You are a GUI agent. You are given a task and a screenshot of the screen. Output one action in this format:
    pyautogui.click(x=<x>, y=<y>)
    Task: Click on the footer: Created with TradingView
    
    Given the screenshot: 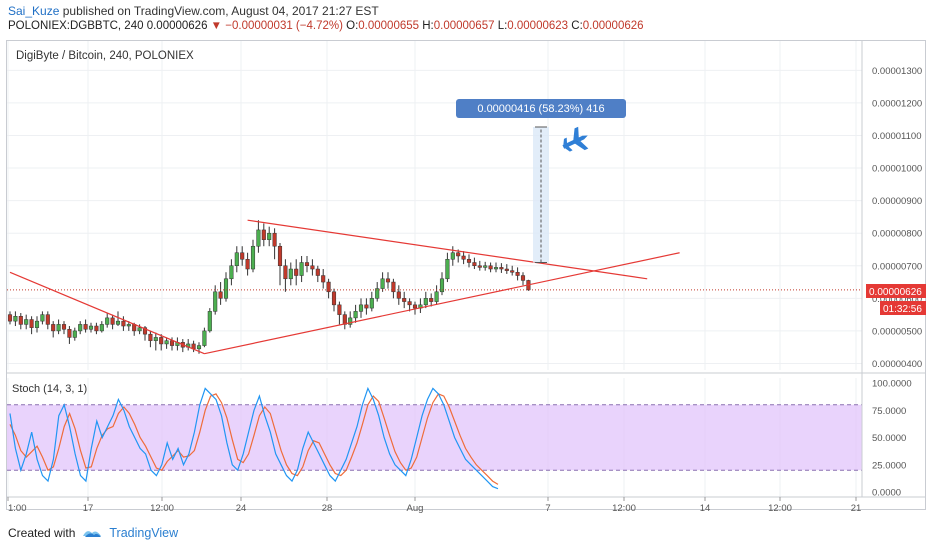 What is the action you would take?
    pyautogui.click(x=93, y=533)
    